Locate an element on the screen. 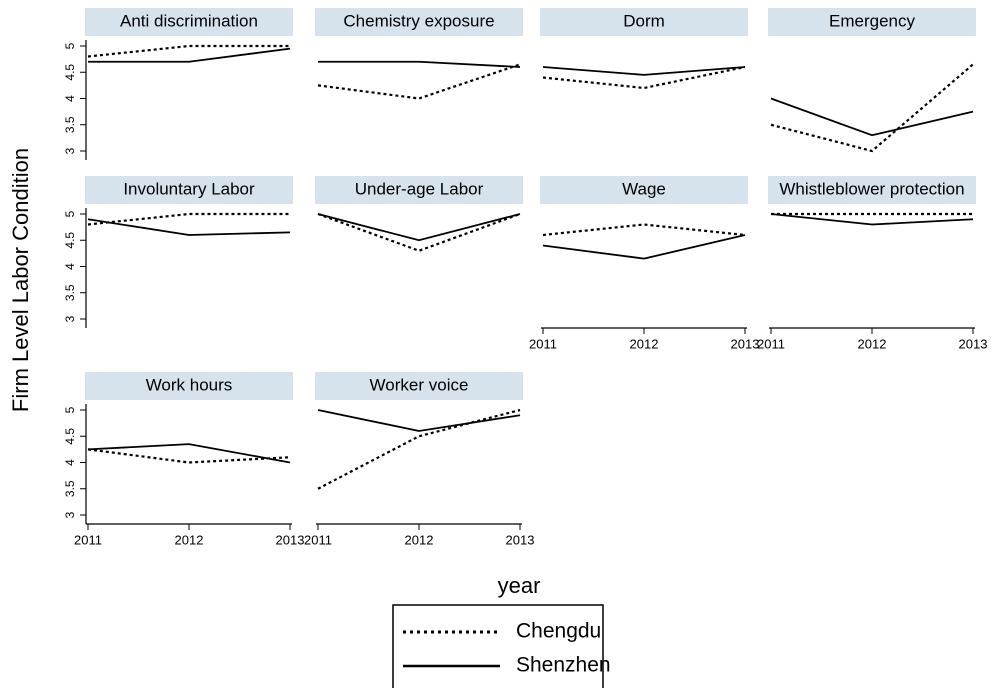 This screenshot has height=688, width=994. panel-title: Anti discrimination is located at coordinates (189, 20).